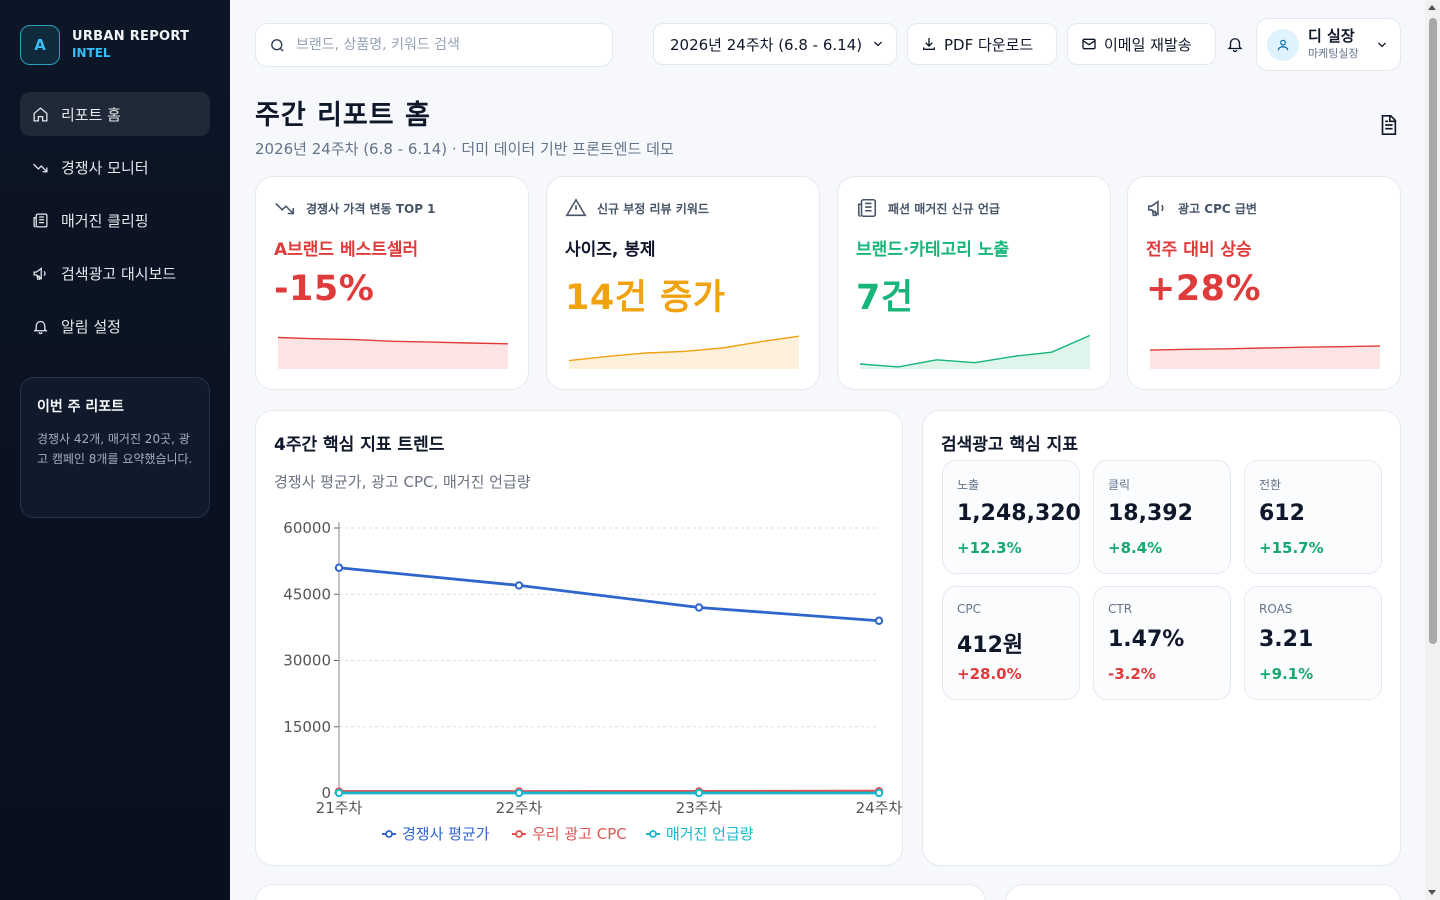 This screenshot has width=1440, height=900. Describe the element at coordinates (307, 727) in the screenshot. I see `y-tick-label: 15000` at that location.